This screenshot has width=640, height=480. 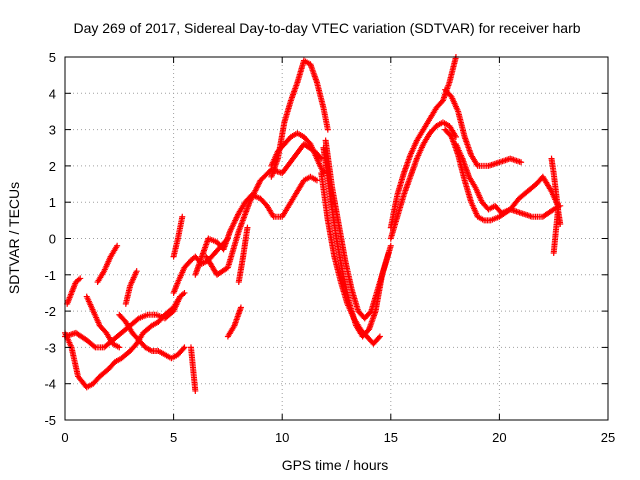 What do you see at coordinates (52, 93) in the screenshot?
I see `y-tick-label: 4` at bounding box center [52, 93].